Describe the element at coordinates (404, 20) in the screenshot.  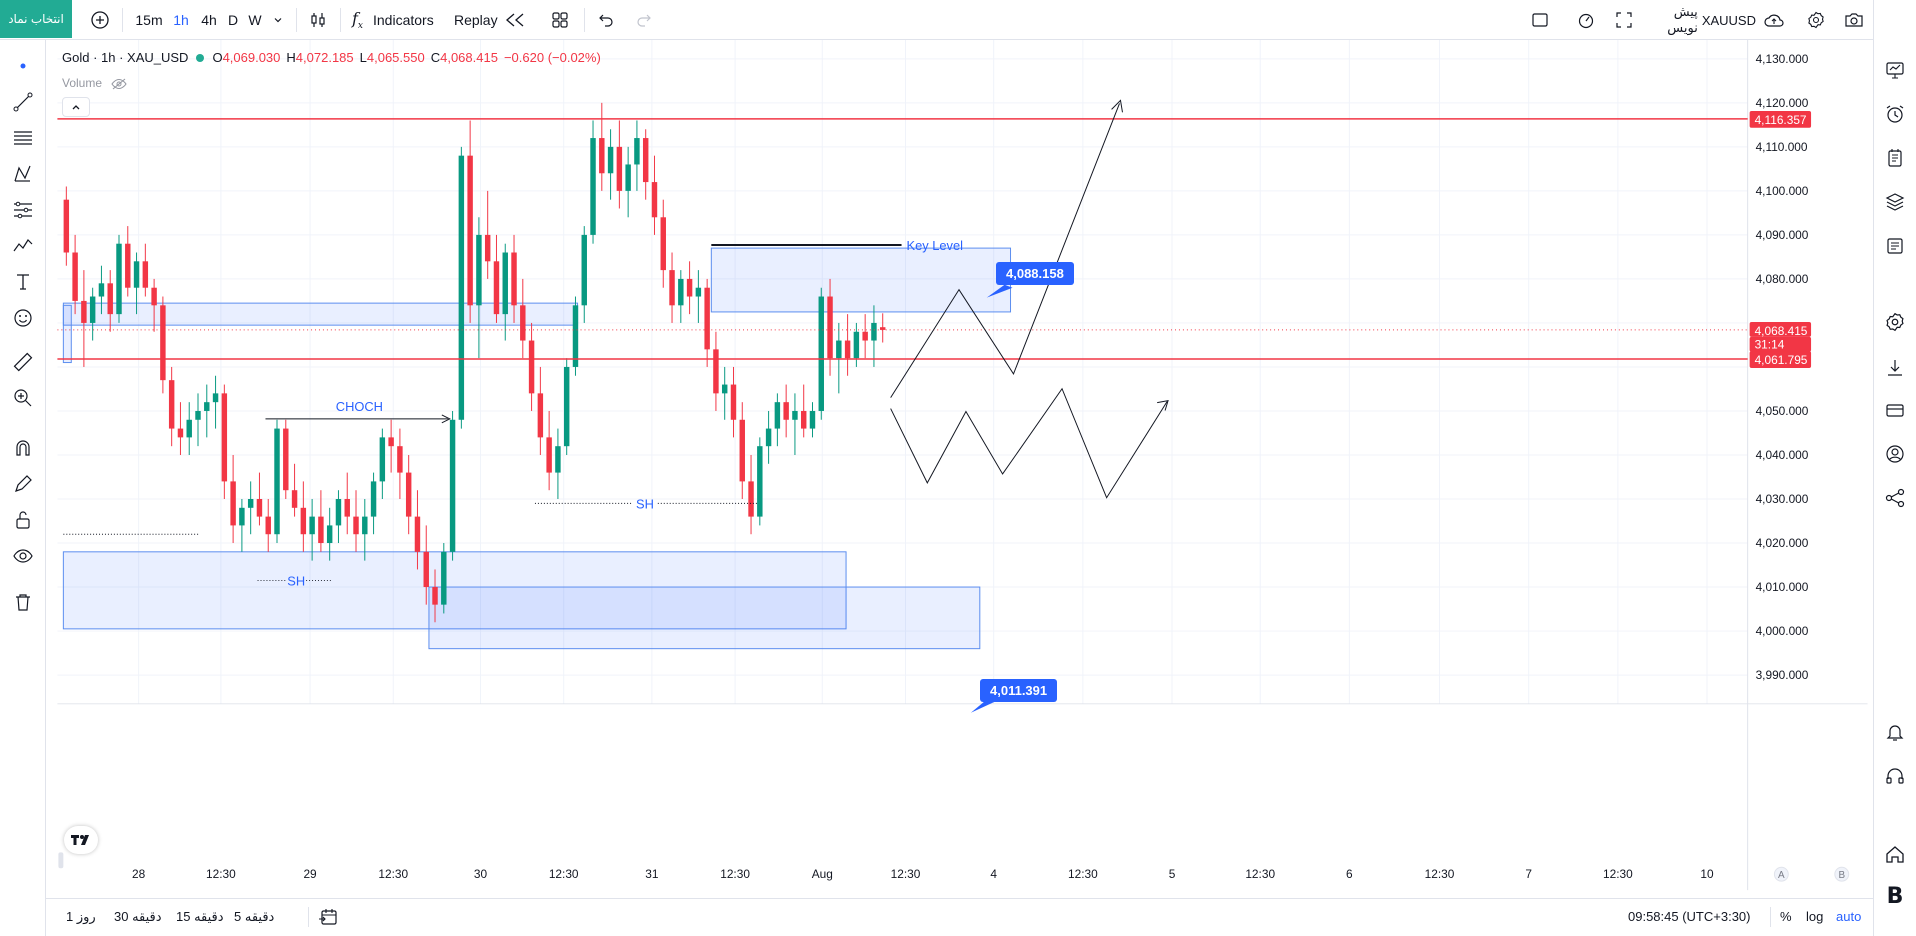
I see `indicators-button: fx Indicators` at that location.